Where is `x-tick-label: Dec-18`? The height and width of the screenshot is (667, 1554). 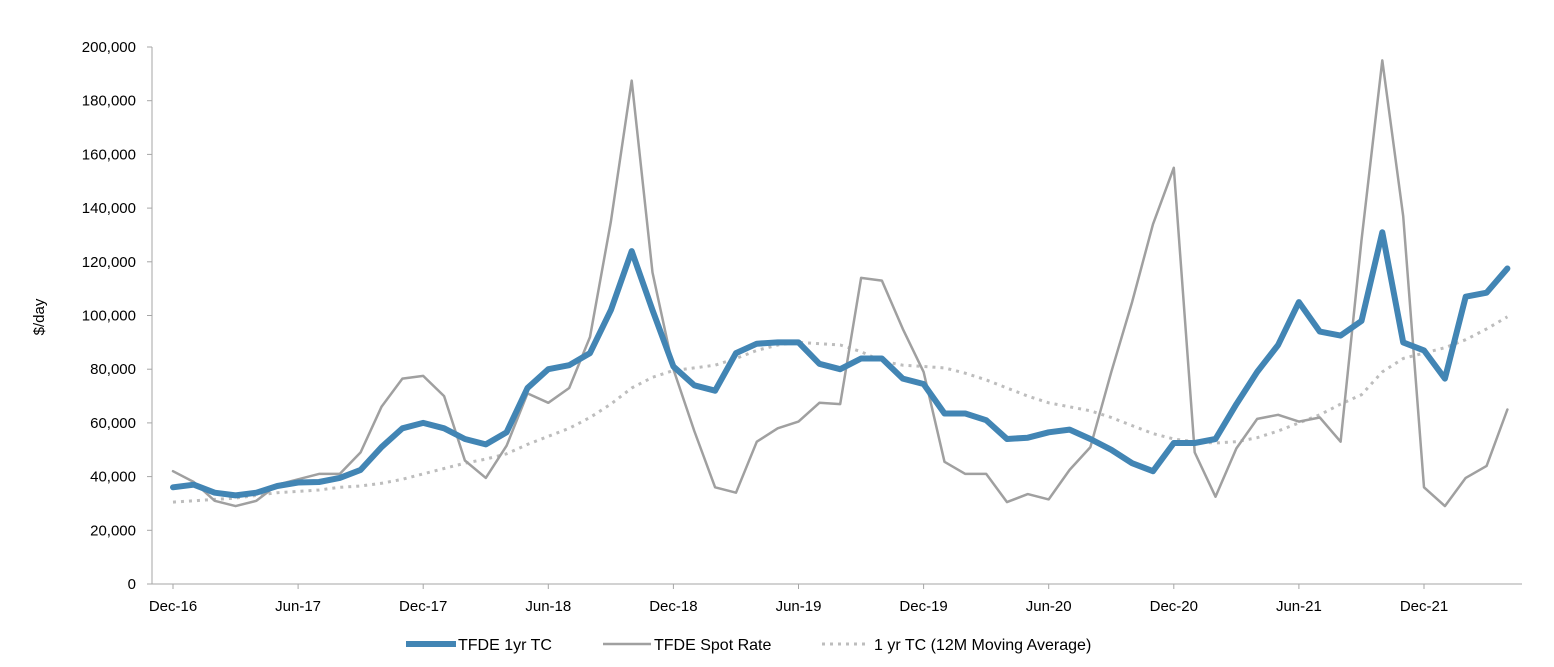 x-tick-label: Dec-18 is located at coordinates (673, 606).